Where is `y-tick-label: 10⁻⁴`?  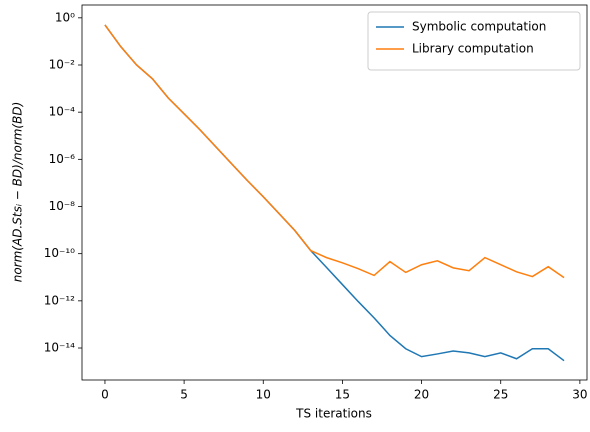
y-tick-label: 10⁻⁴ is located at coordinates (62, 112).